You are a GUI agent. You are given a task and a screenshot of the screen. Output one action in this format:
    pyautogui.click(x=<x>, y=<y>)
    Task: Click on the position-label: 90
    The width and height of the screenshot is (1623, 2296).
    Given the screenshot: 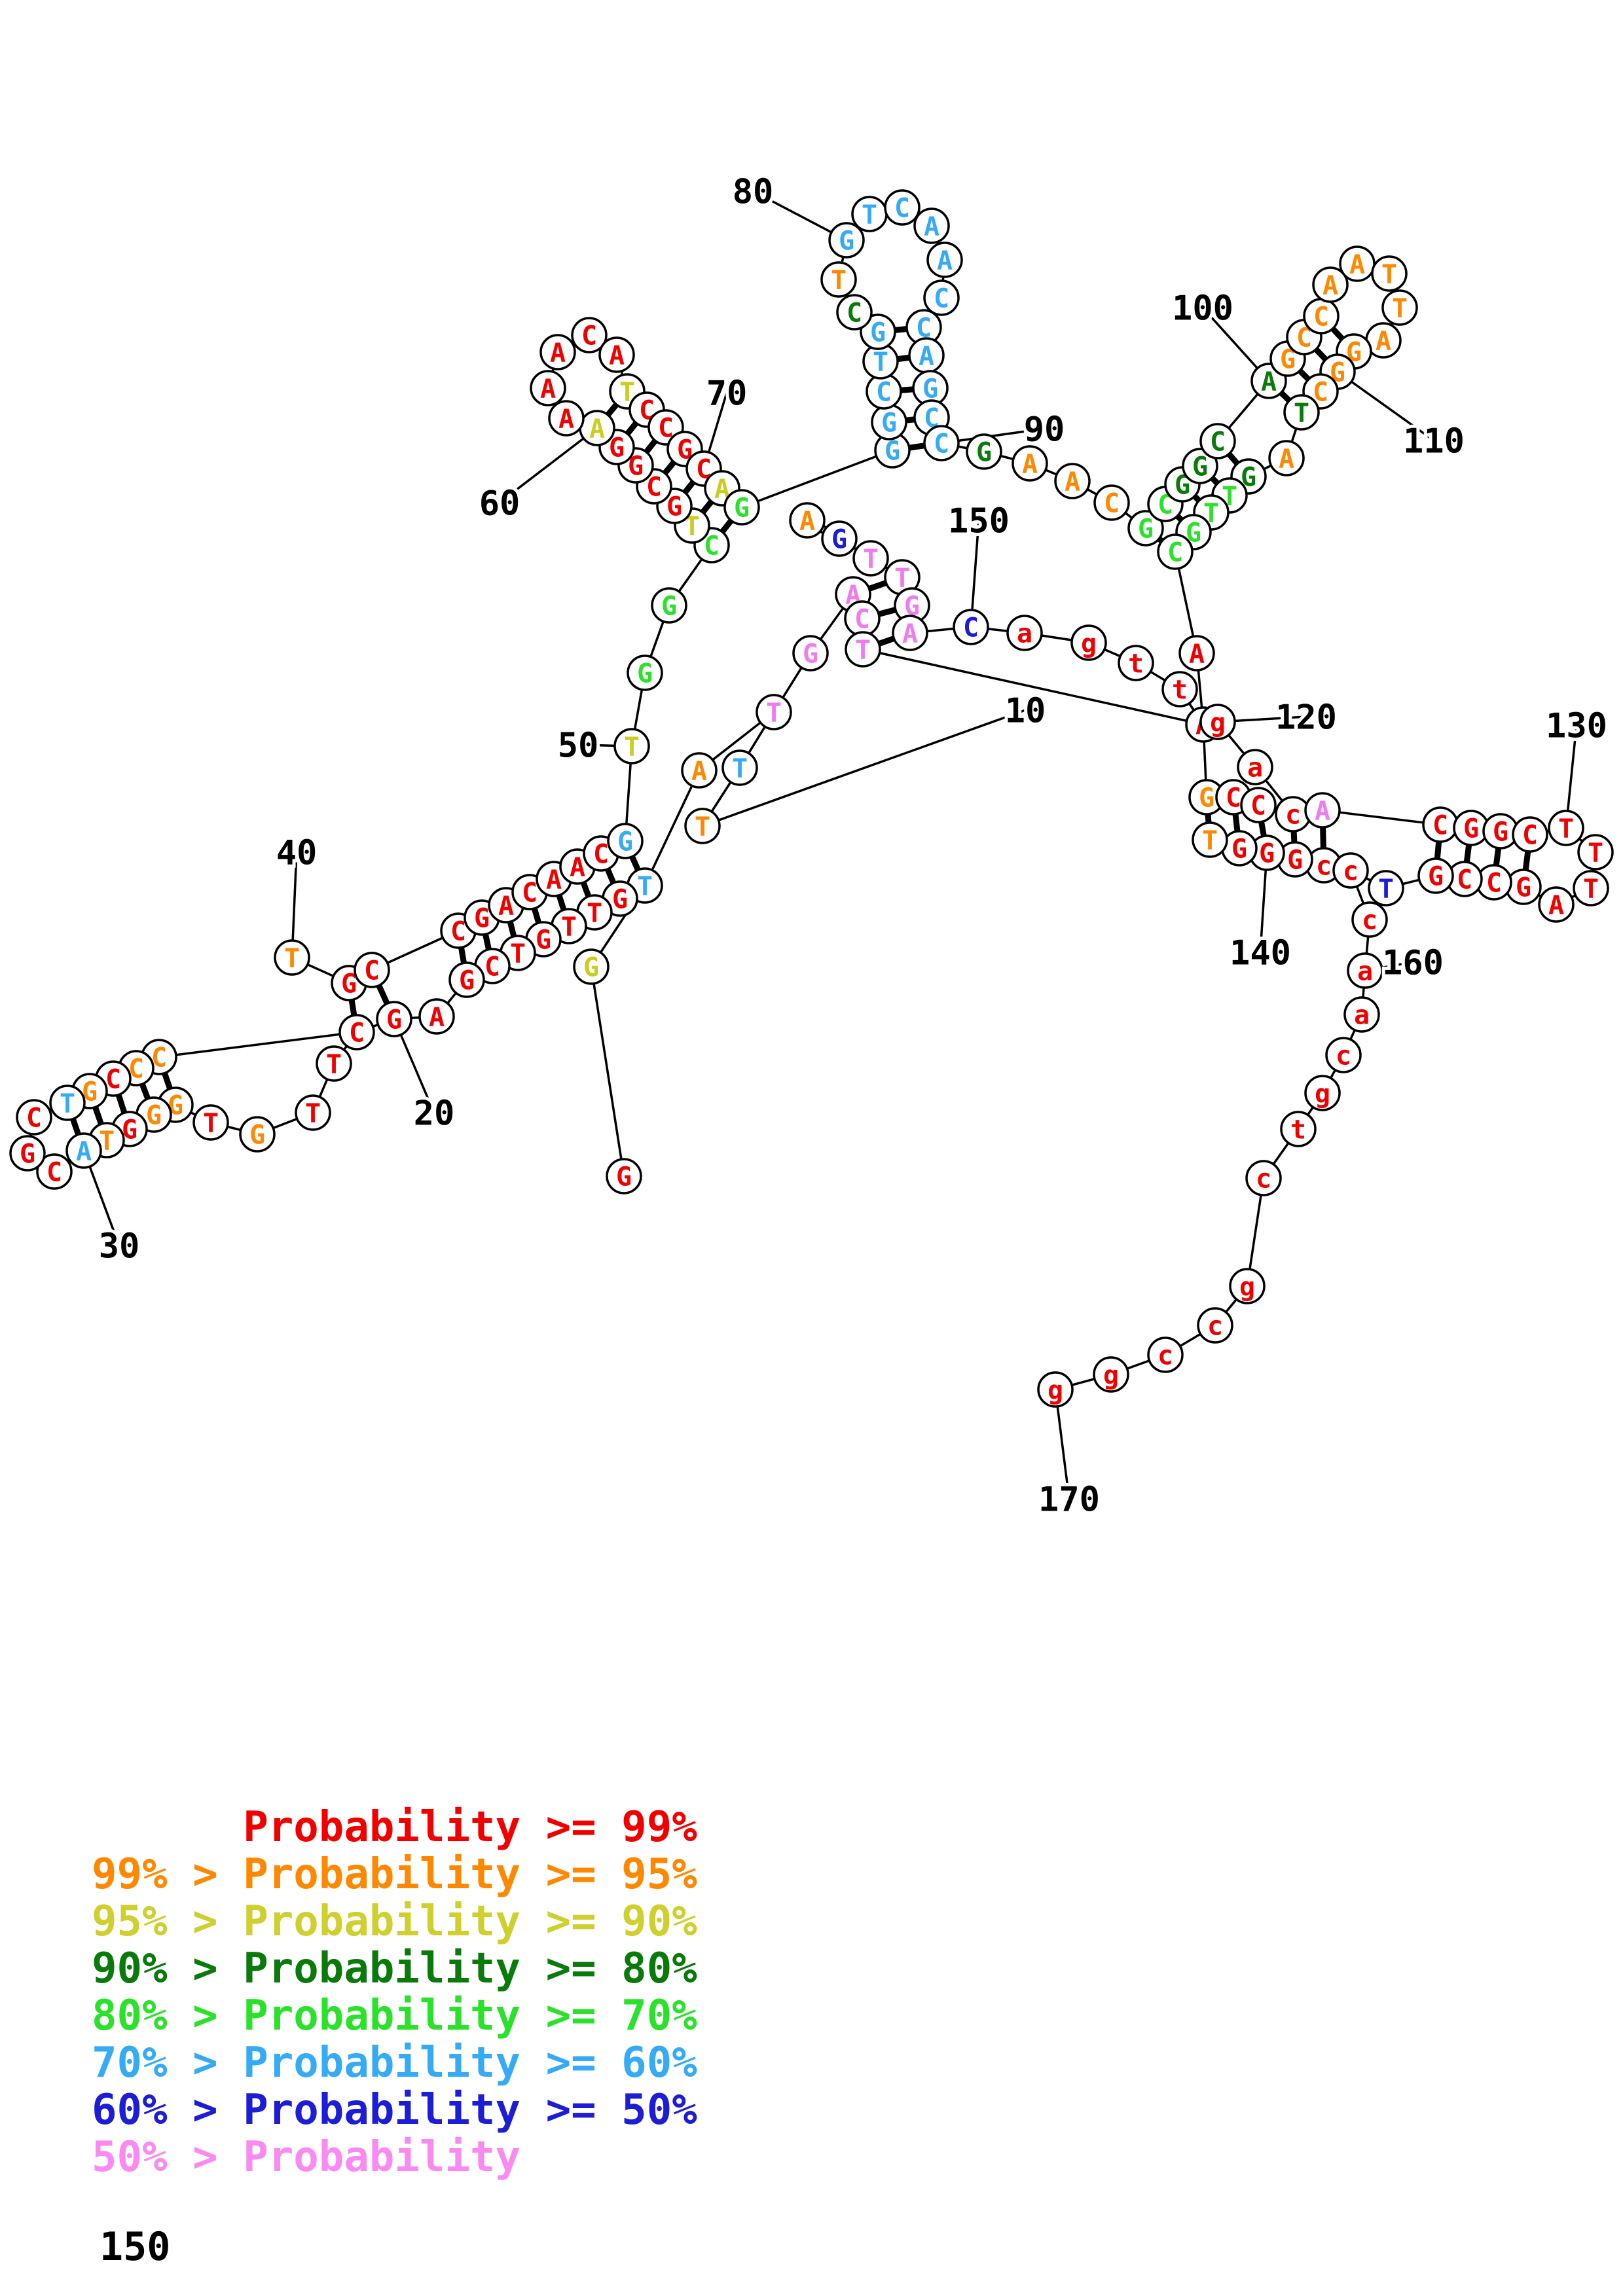 What is the action you would take?
    pyautogui.click(x=1044, y=430)
    